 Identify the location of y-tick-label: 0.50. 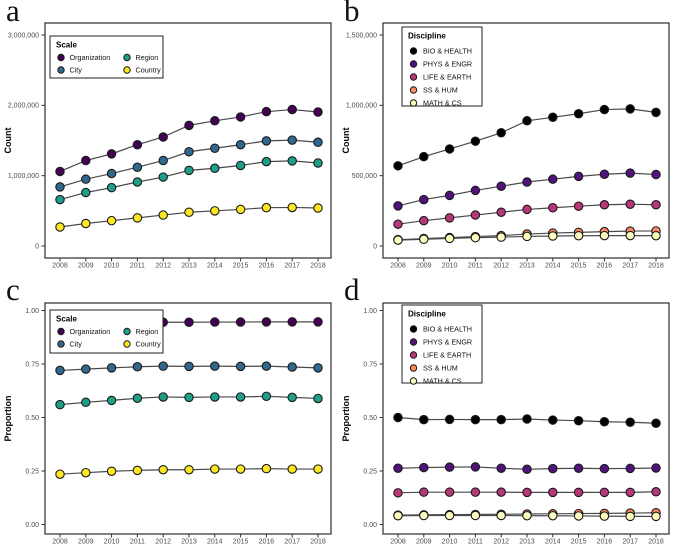
(370, 418).